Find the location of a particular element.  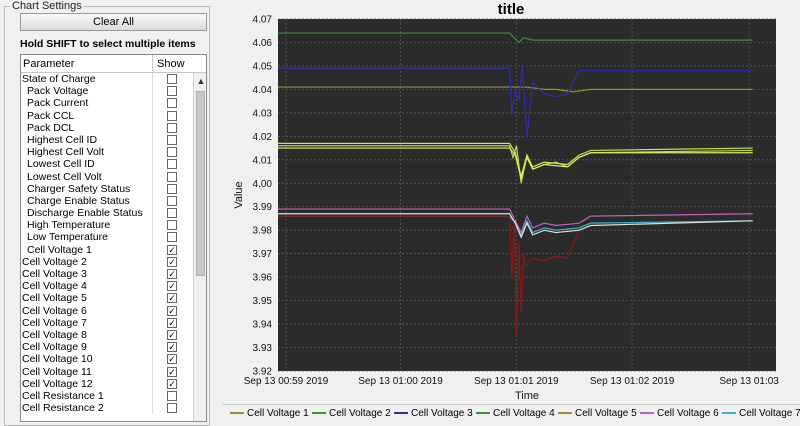

parameter-row: Charger Safety Status is located at coordinates (107, 188).